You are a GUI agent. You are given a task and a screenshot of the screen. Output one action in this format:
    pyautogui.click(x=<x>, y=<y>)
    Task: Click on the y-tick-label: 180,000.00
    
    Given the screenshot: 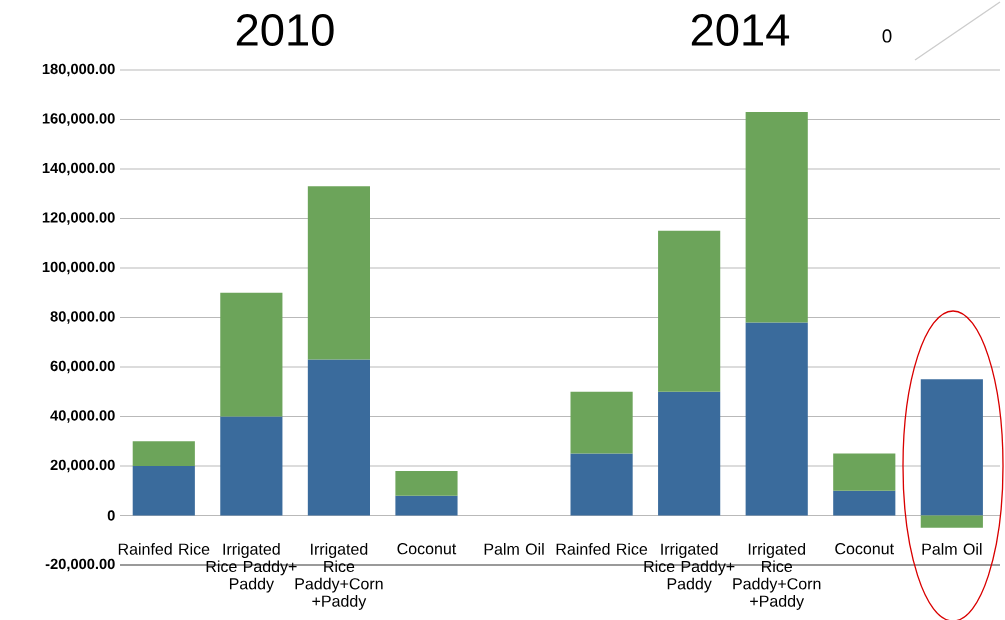 What is the action you would take?
    pyautogui.click(x=78, y=70)
    